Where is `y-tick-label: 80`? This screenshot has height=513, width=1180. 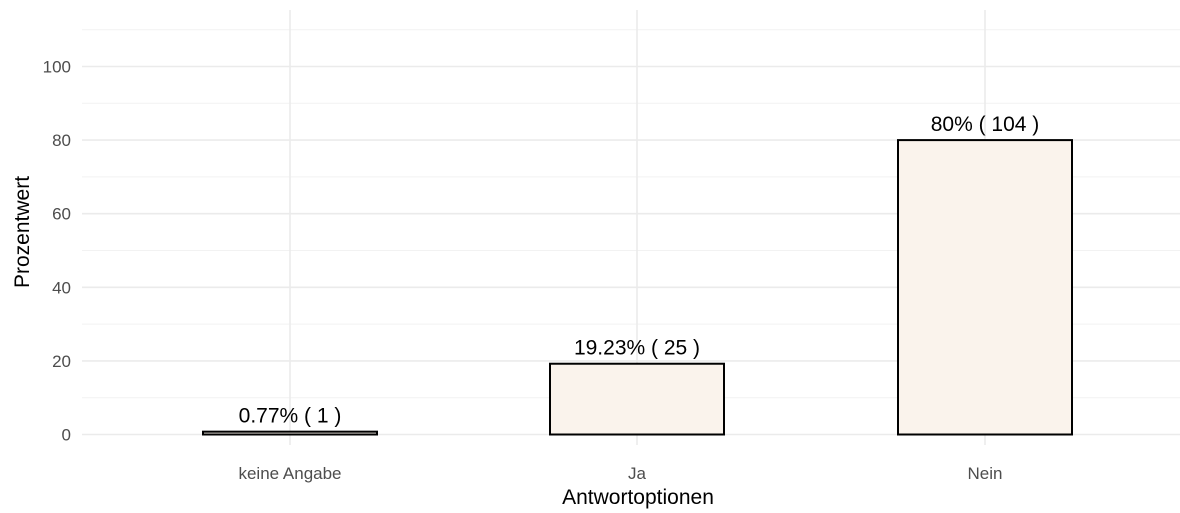 y-tick-label: 80 is located at coordinates (61, 140).